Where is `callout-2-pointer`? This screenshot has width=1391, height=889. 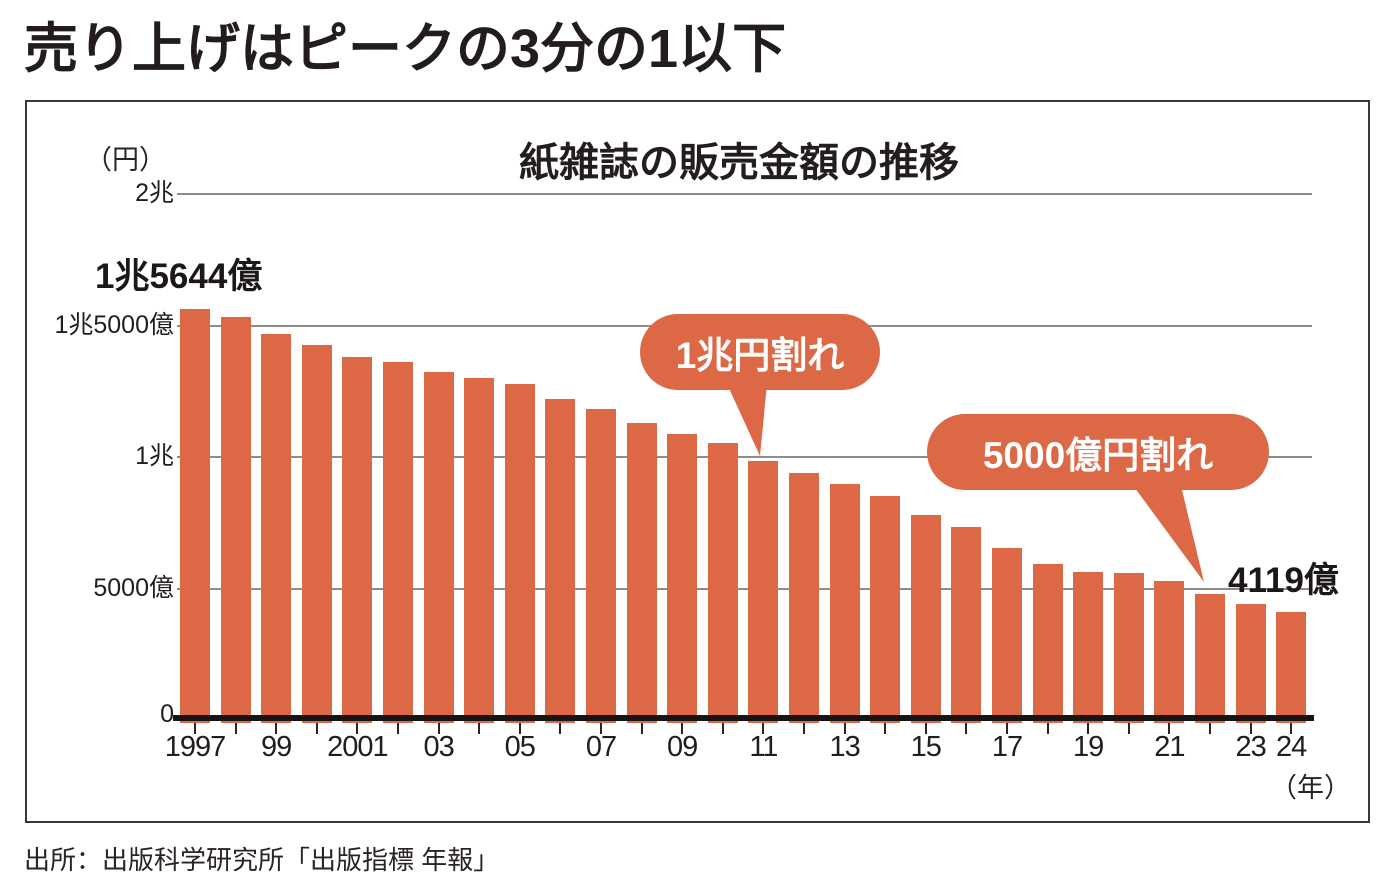 callout-2-pointer is located at coordinates (1168, 533).